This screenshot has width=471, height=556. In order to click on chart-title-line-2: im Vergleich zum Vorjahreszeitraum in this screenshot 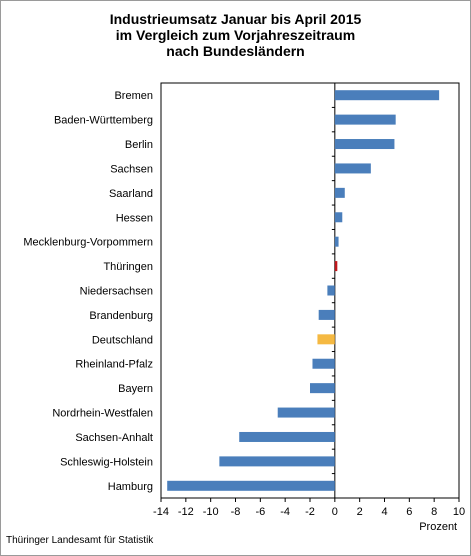, I will do `click(235, 35)`.